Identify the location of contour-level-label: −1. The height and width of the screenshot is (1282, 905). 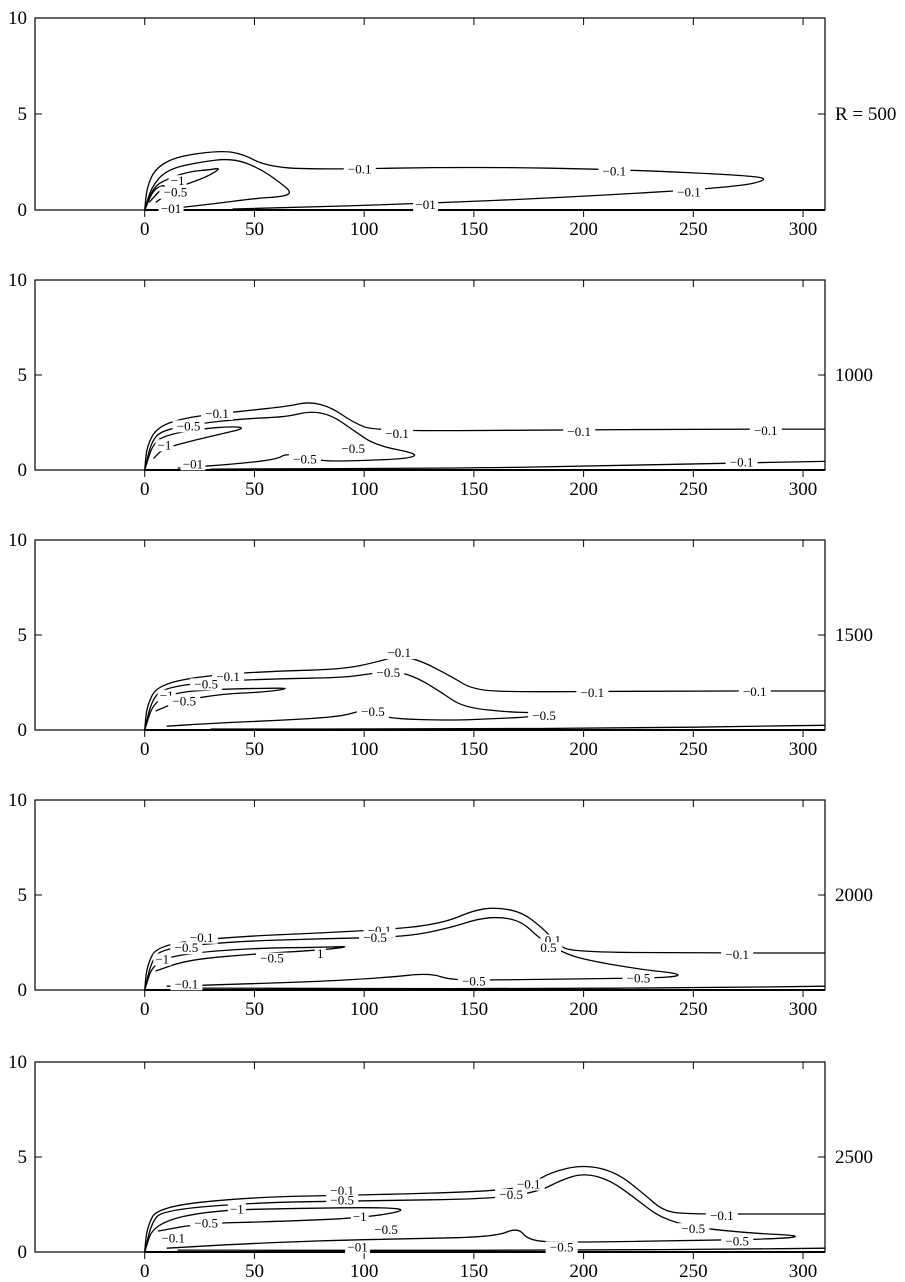
(237, 1208).